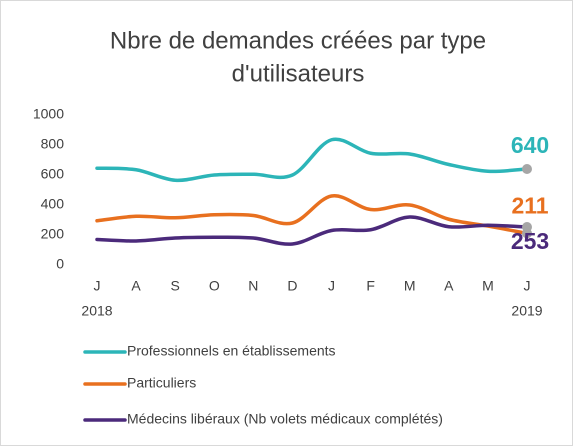  Describe the element at coordinates (53, 174) in the screenshot. I see `y-tick-label: 600` at that location.